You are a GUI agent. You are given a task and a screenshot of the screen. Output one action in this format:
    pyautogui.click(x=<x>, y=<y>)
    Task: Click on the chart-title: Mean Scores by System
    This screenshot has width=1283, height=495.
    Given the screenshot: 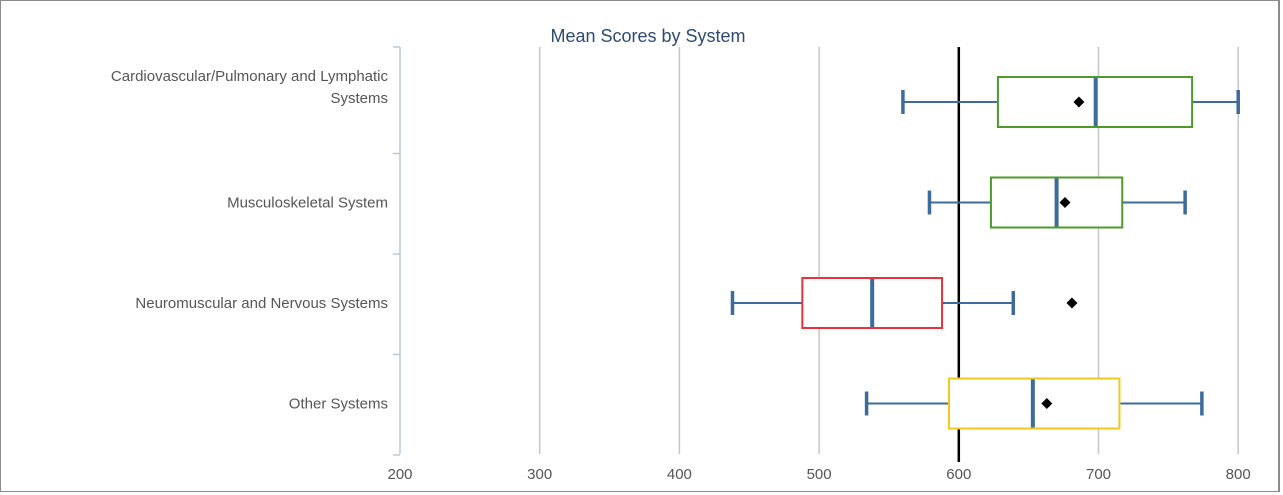 What is the action you would take?
    pyautogui.click(x=647, y=36)
    